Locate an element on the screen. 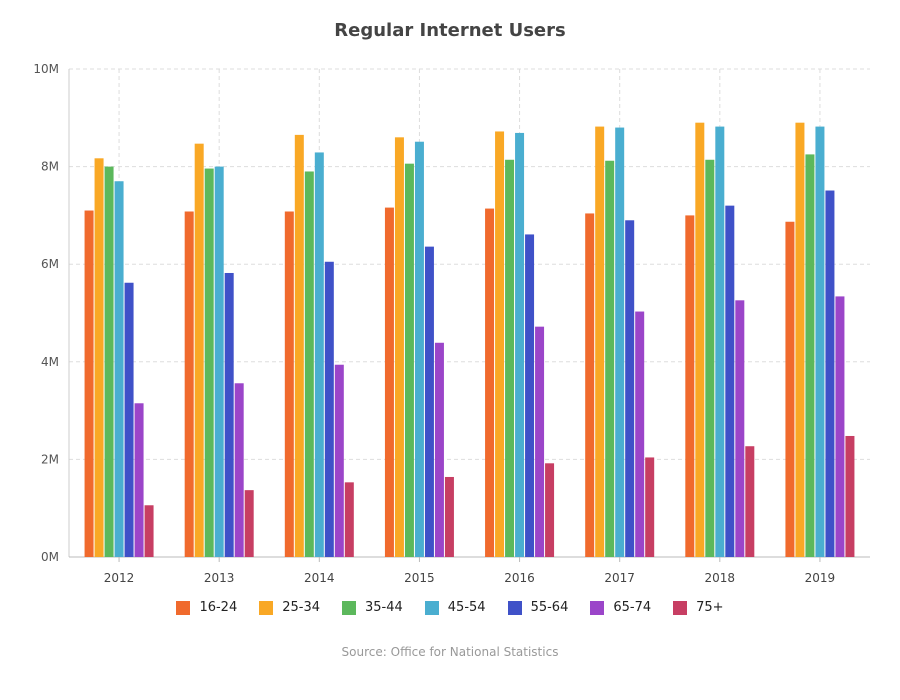  y-tick-label: 6M is located at coordinates (50, 264).